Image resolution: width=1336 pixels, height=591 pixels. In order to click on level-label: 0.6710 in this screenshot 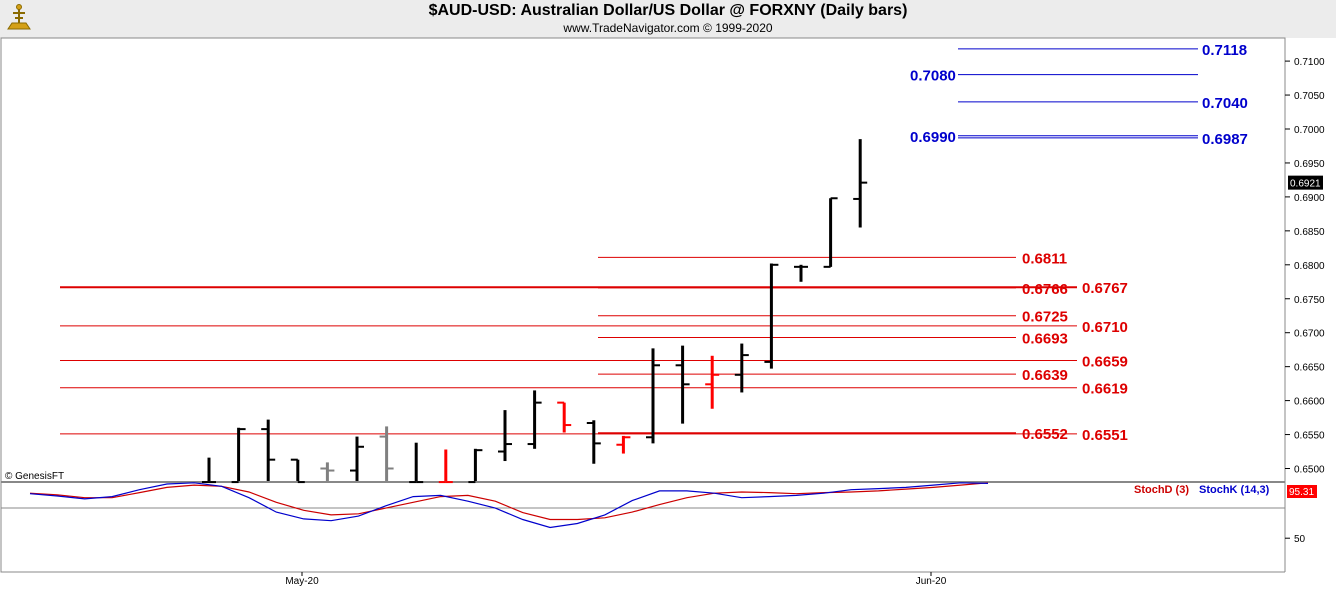, I will do `click(1105, 327)`.